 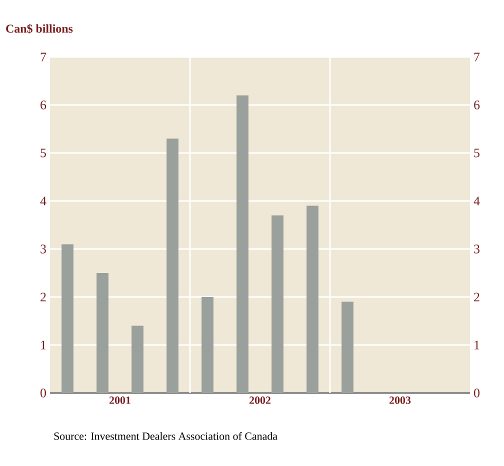 I want to click on y2-tick-label: 1, so click(x=477, y=345).